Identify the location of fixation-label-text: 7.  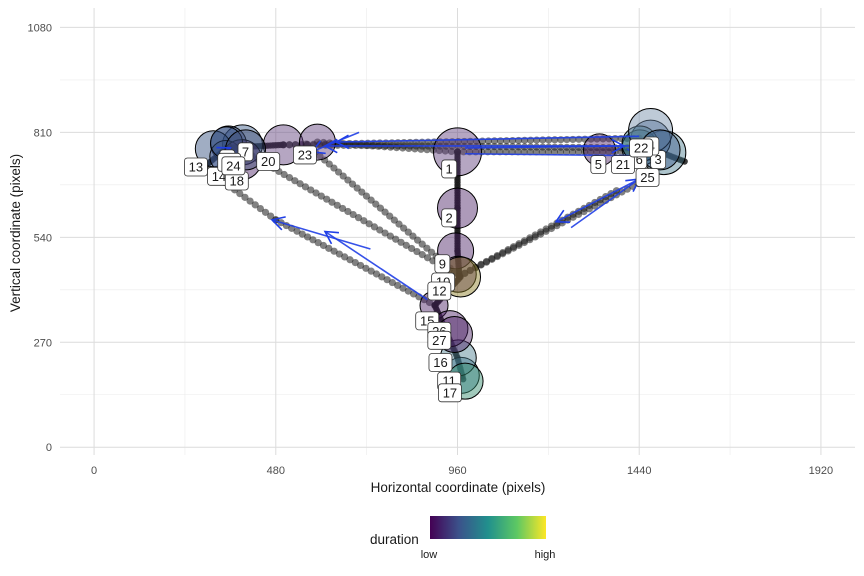
(245, 151).